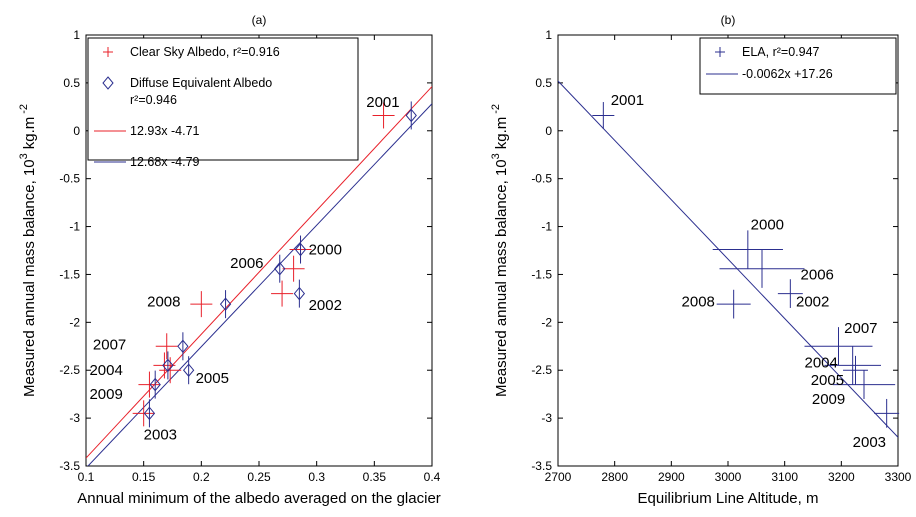  Describe the element at coordinates (784, 477) in the screenshot. I see `x-tick-label: 3100` at that location.